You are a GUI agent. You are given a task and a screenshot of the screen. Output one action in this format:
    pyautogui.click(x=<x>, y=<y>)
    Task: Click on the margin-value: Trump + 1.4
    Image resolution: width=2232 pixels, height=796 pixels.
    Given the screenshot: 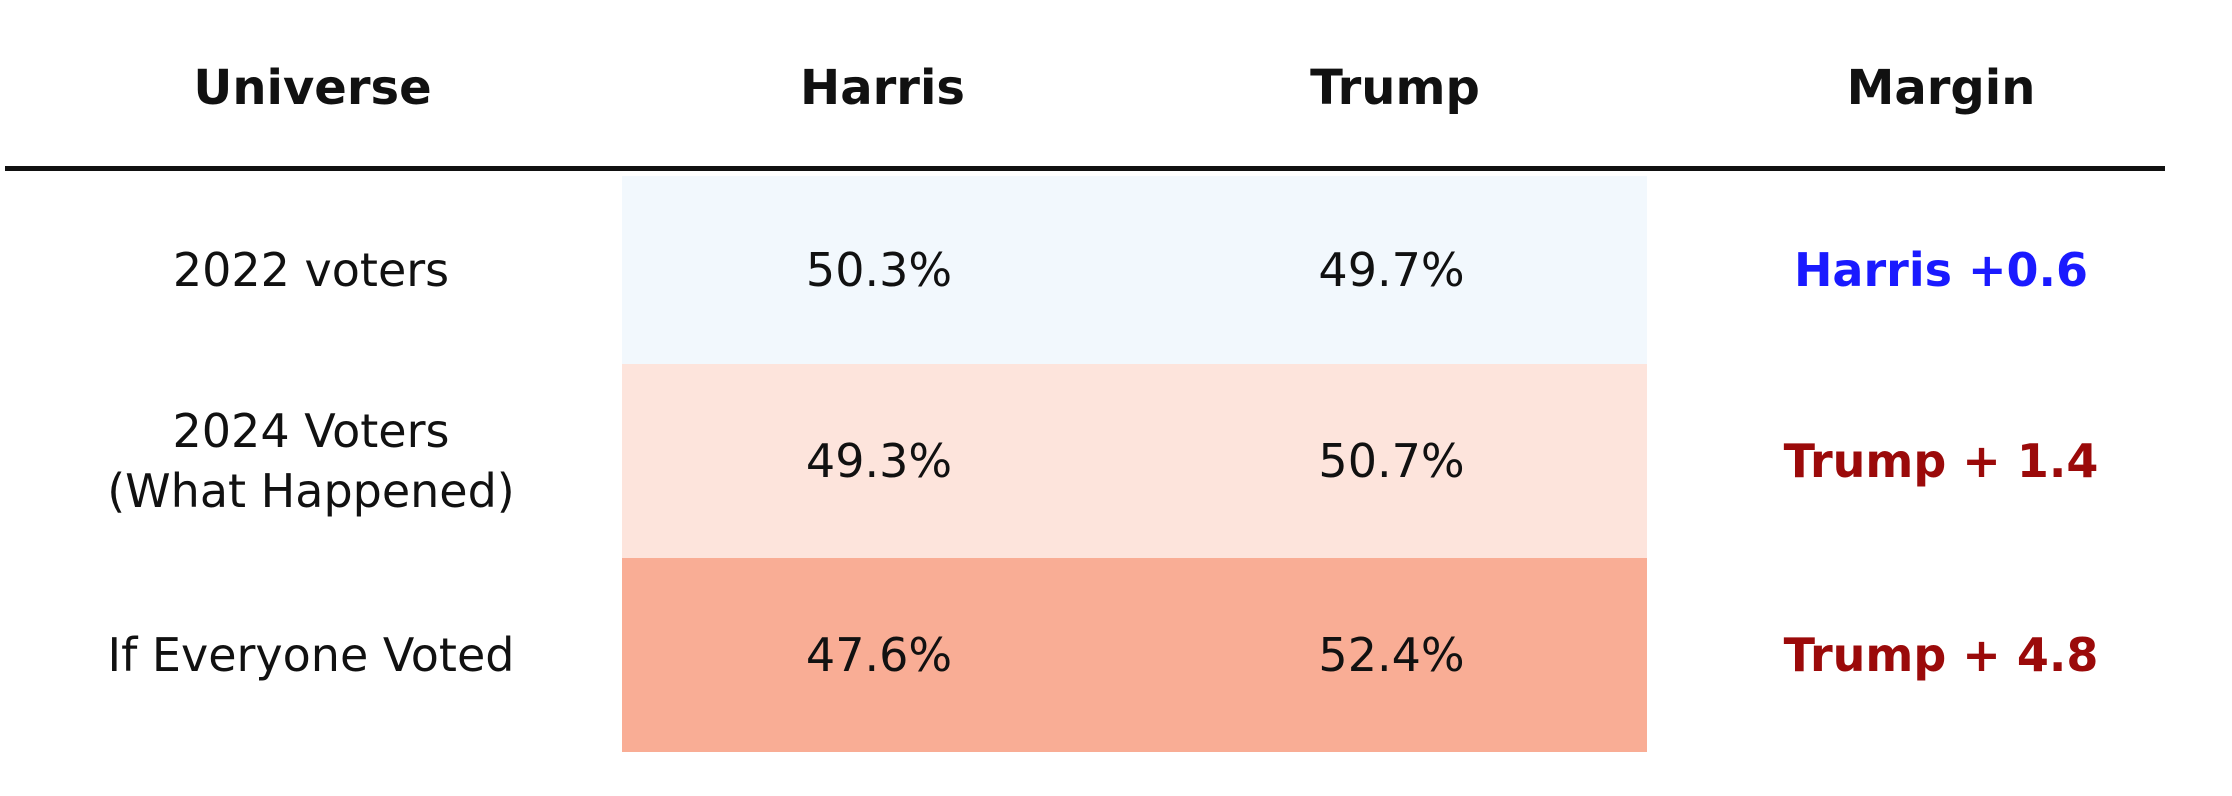 What is the action you would take?
    pyautogui.click(x=1941, y=461)
    